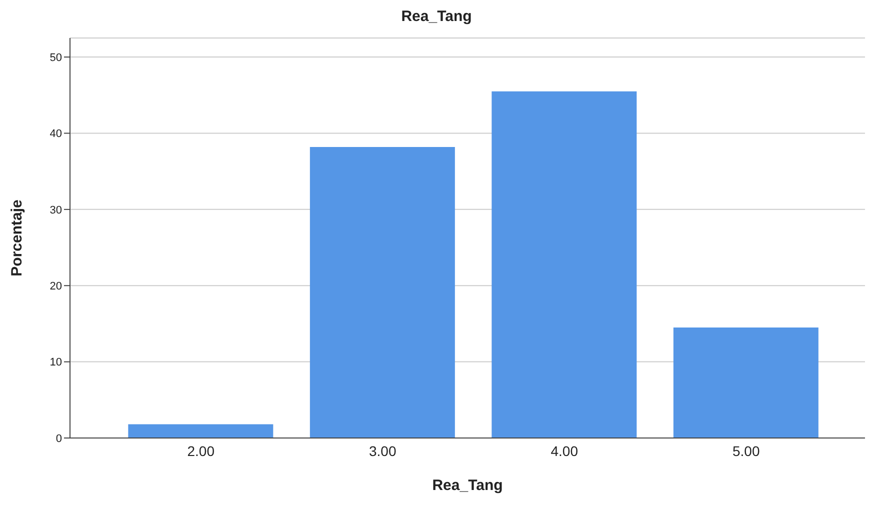  Describe the element at coordinates (467, 485) in the screenshot. I see `x-axis-title: Rea_Tang` at that location.